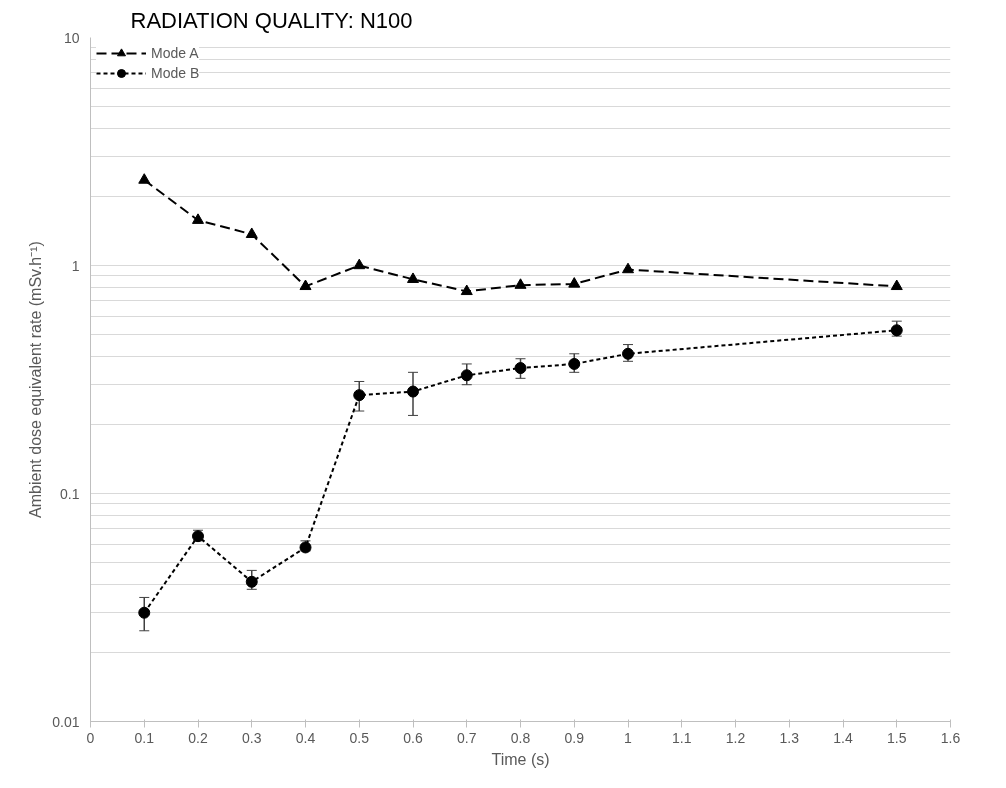 The height and width of the screenshot is (788, 1006). I want to click on x-tick-label: 1, so click(628, 737).